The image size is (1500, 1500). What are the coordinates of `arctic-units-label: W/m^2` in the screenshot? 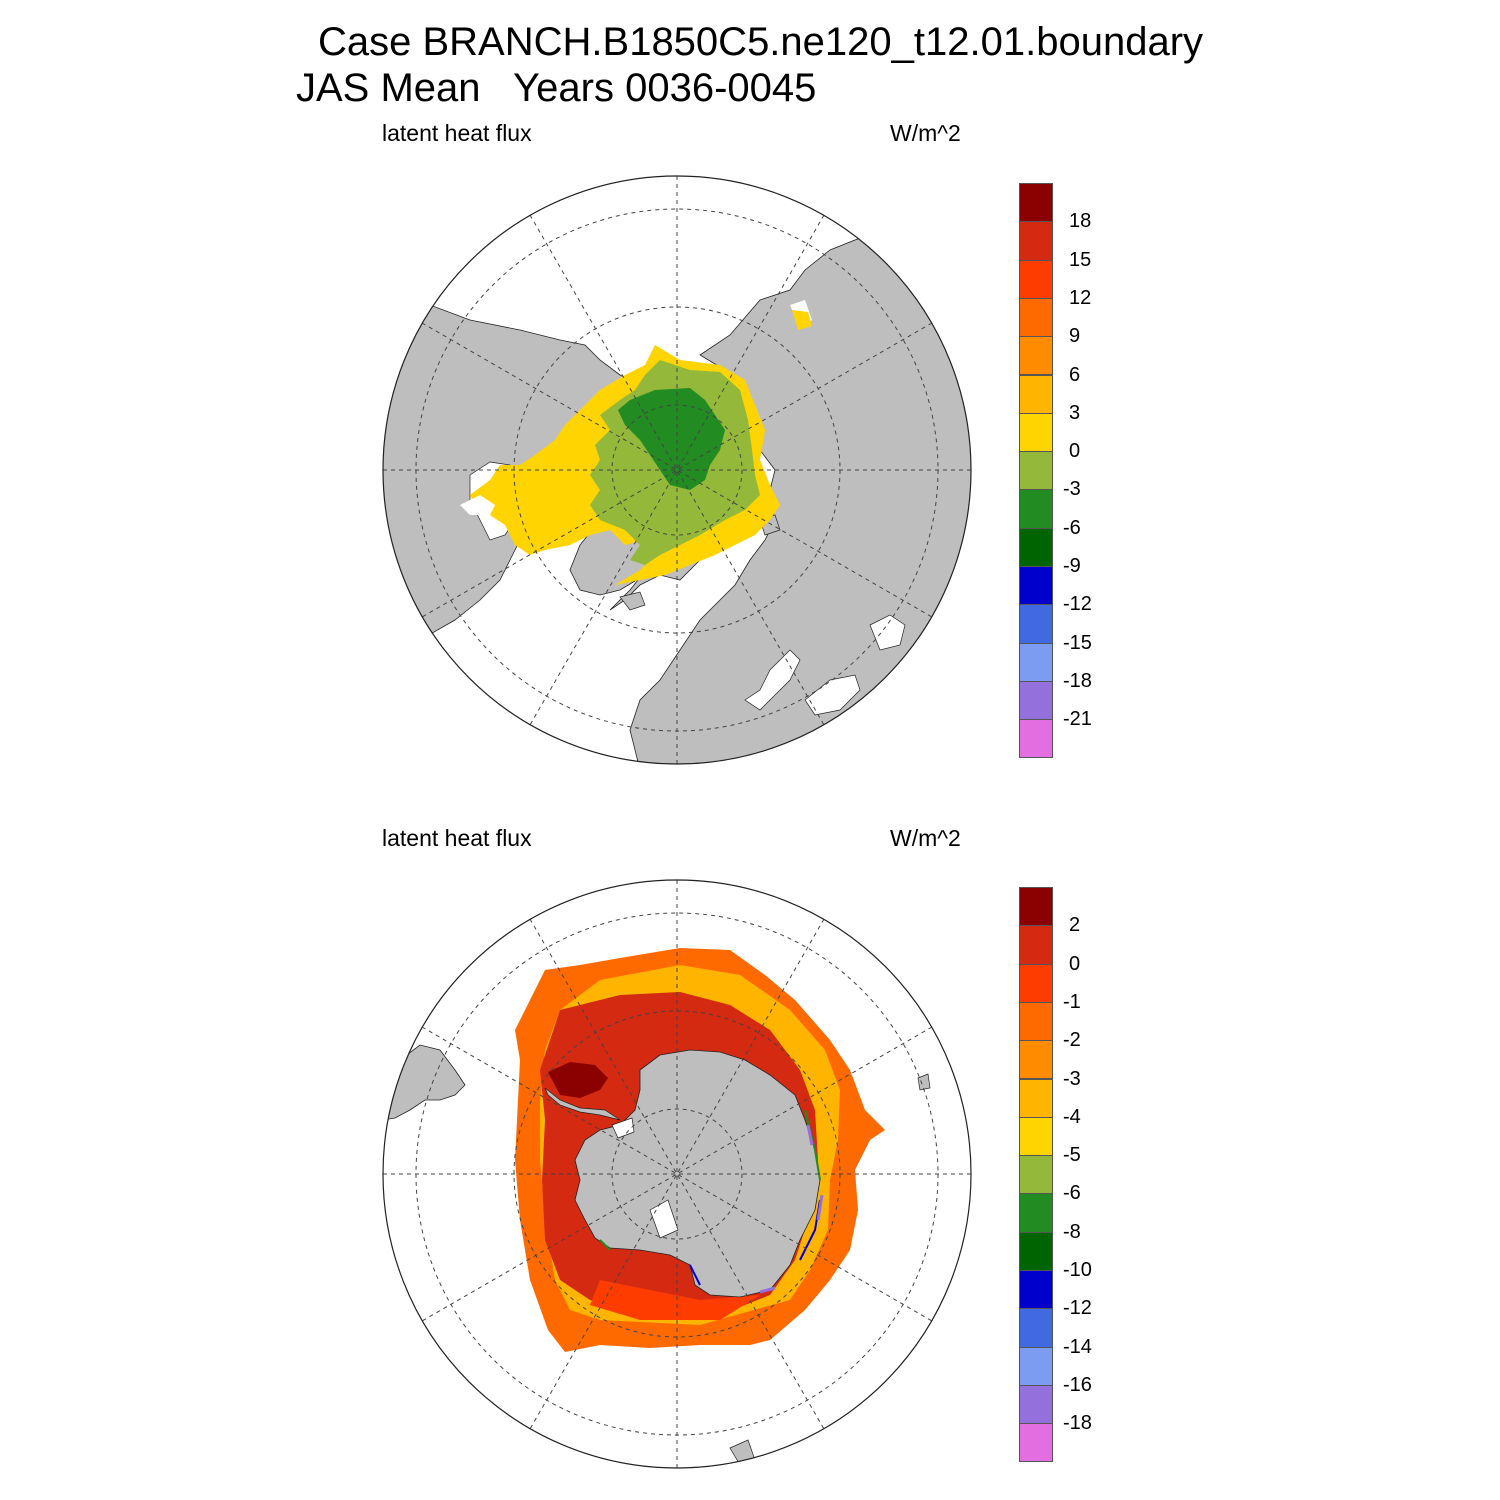 It's located at (925, 133).